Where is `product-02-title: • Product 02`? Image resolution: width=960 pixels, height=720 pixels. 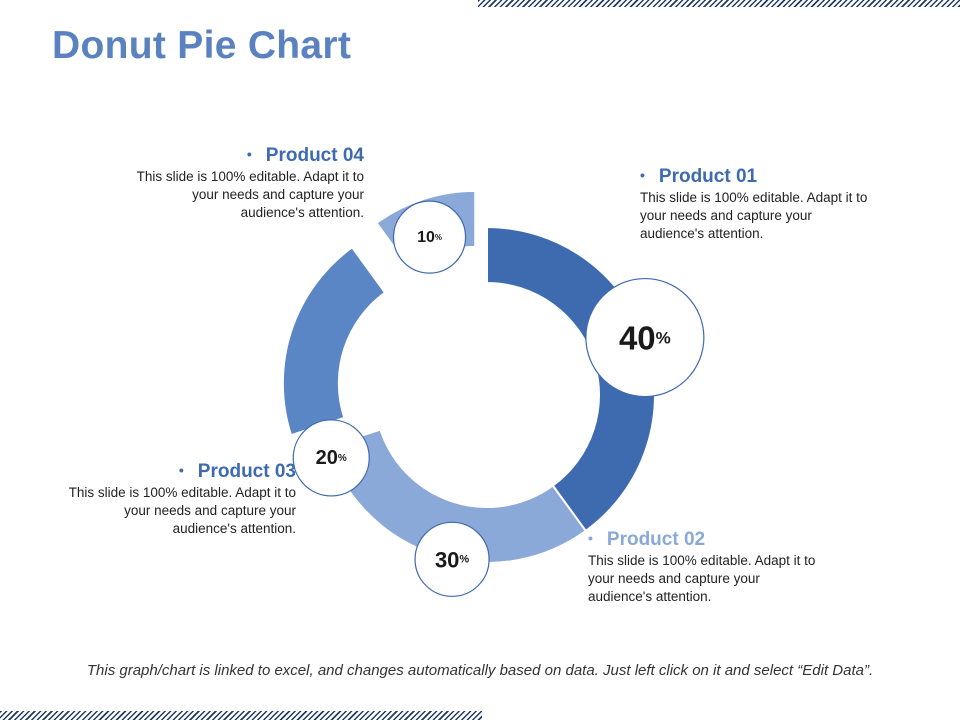 product-02-title: • Product 02 is located at coordinates (647, 539).